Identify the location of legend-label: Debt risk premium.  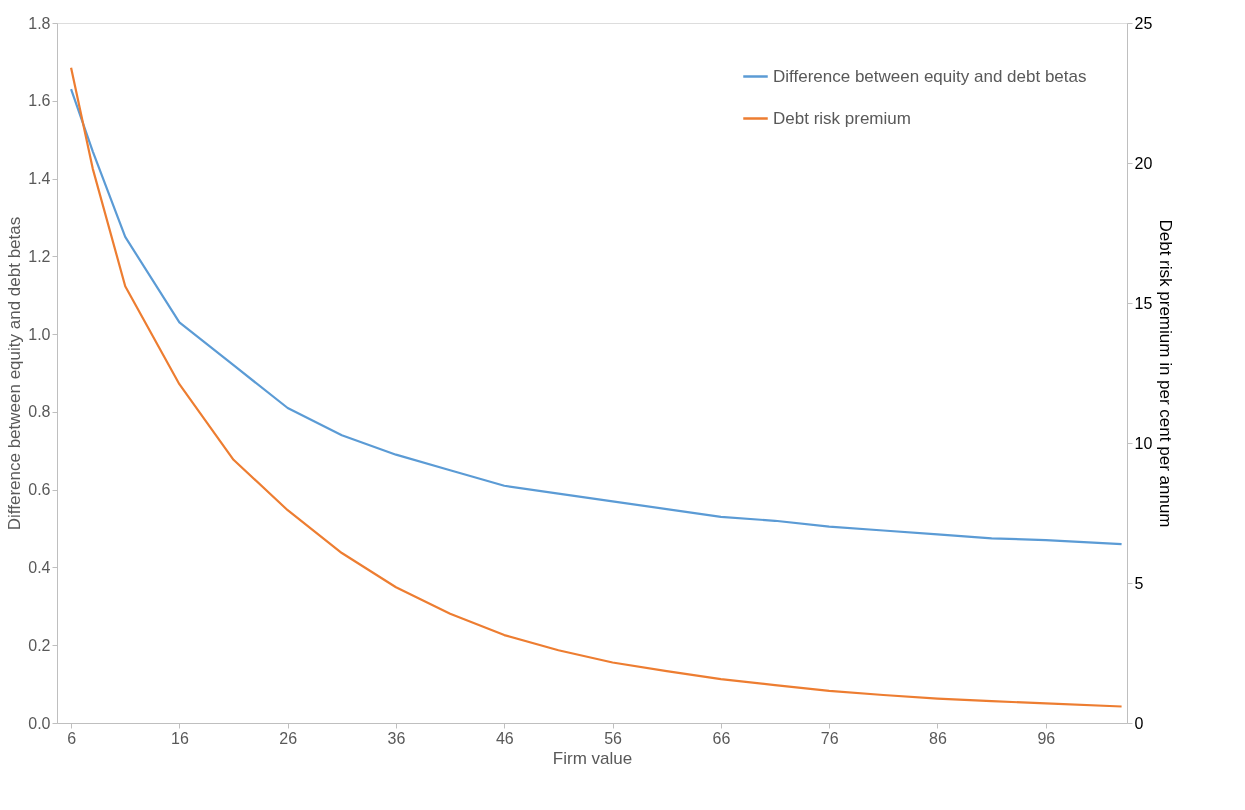
(842, 118).